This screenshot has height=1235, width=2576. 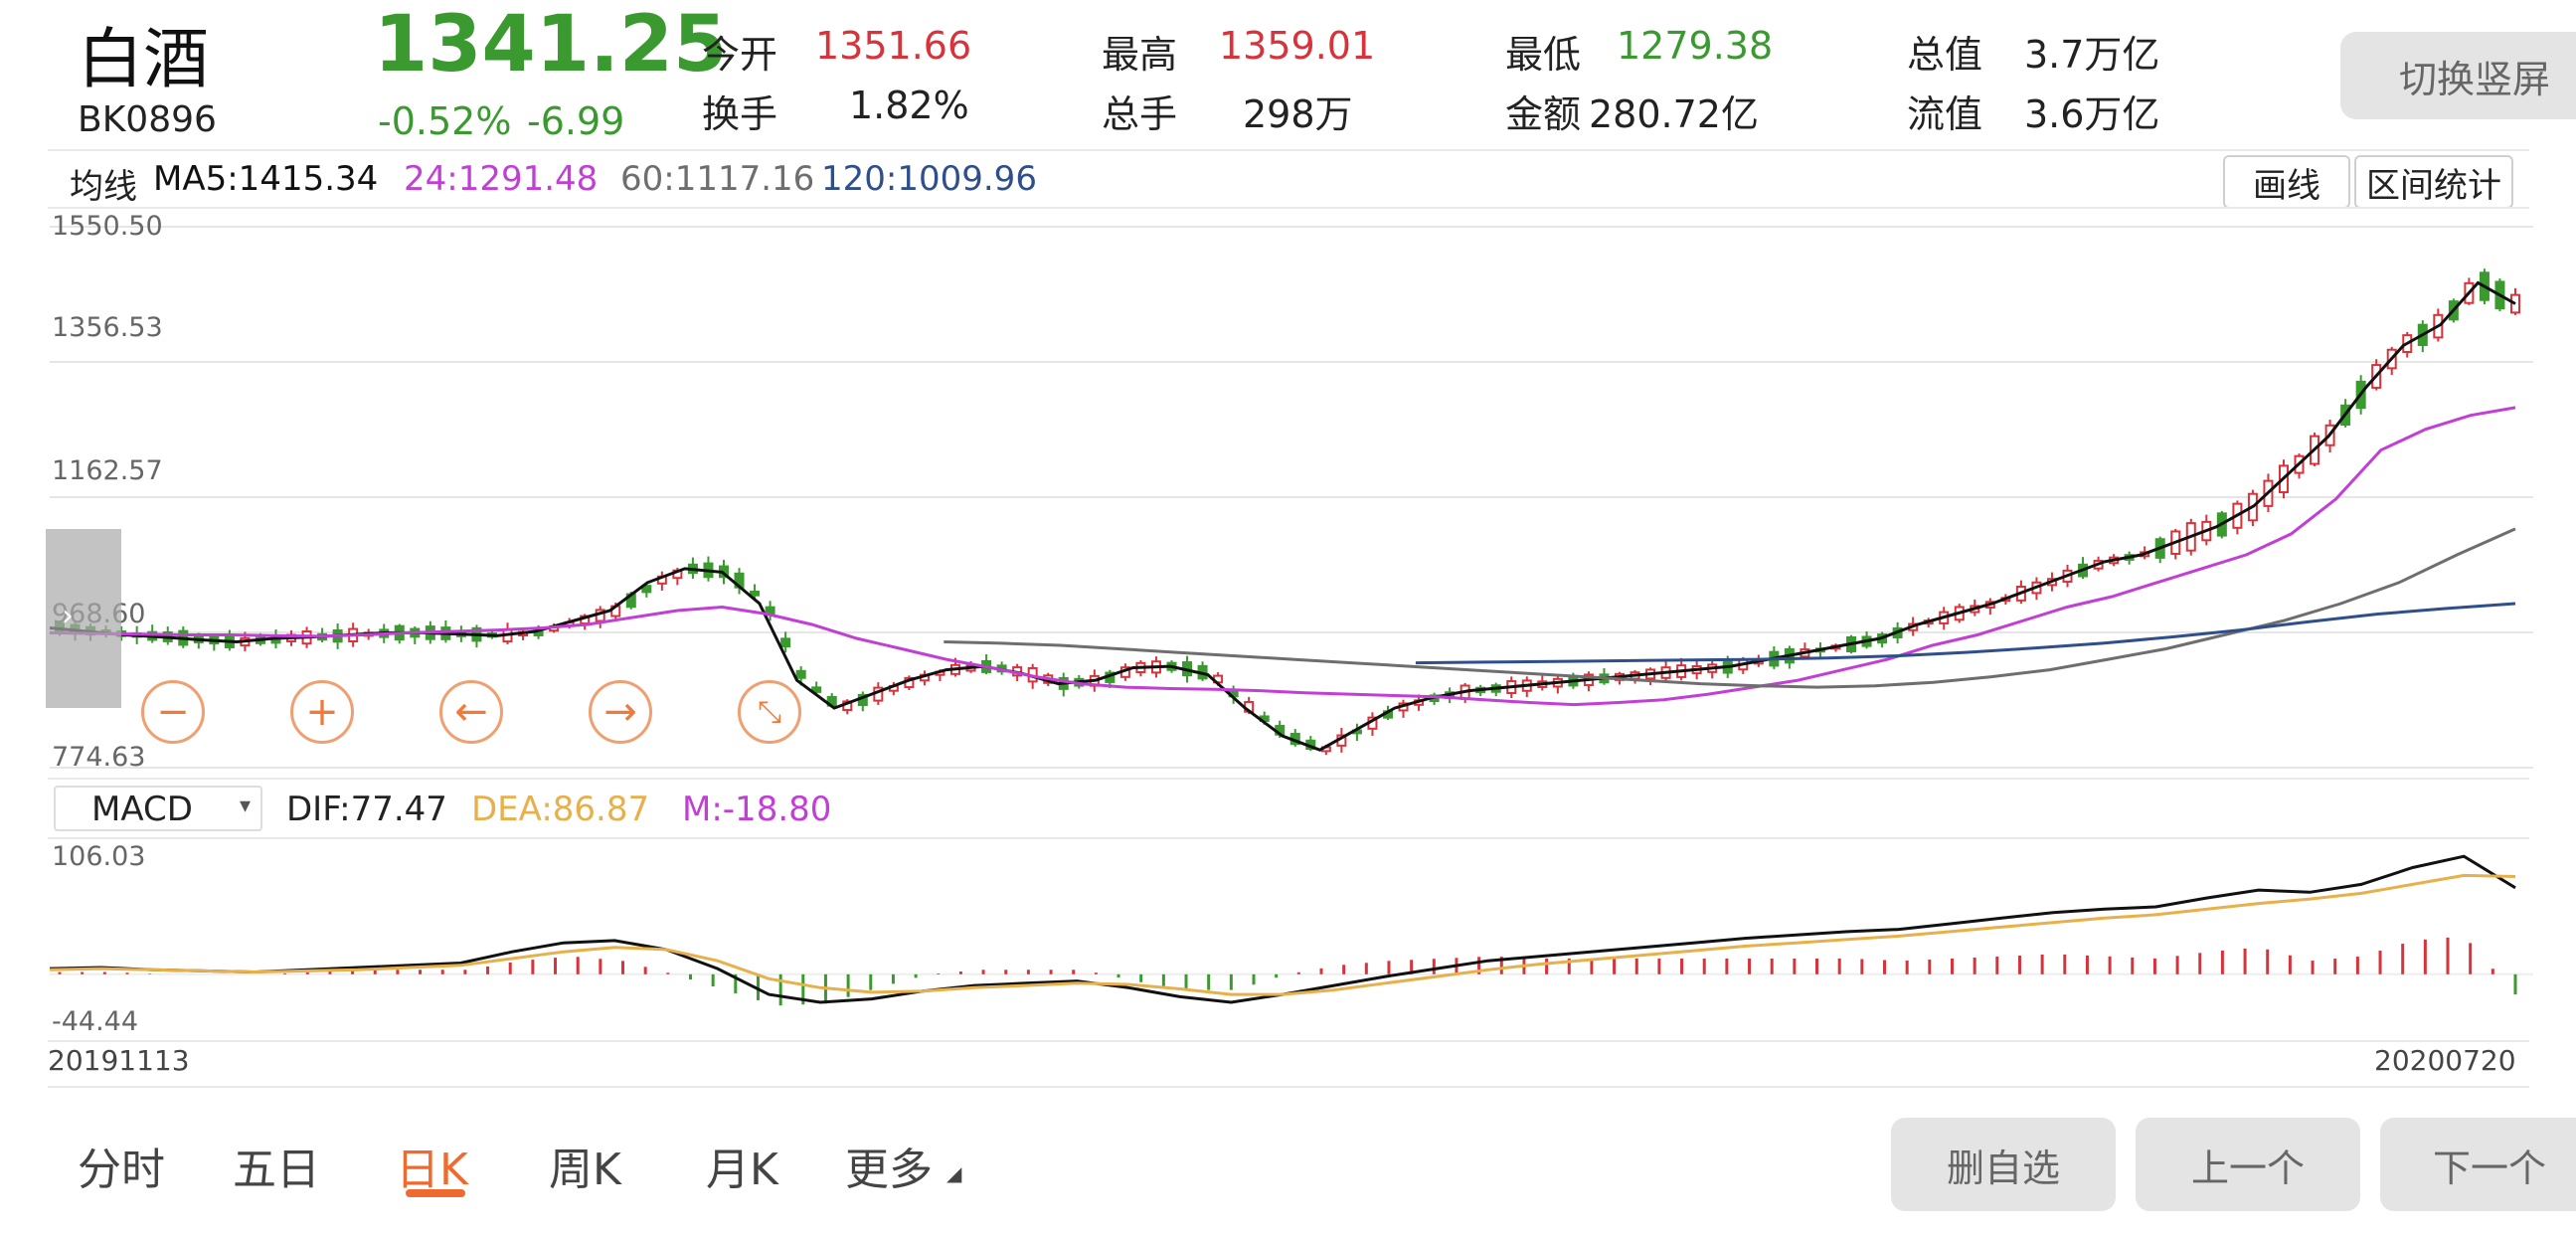 I want to click on ma-divider, so click(x=1288, y=208).